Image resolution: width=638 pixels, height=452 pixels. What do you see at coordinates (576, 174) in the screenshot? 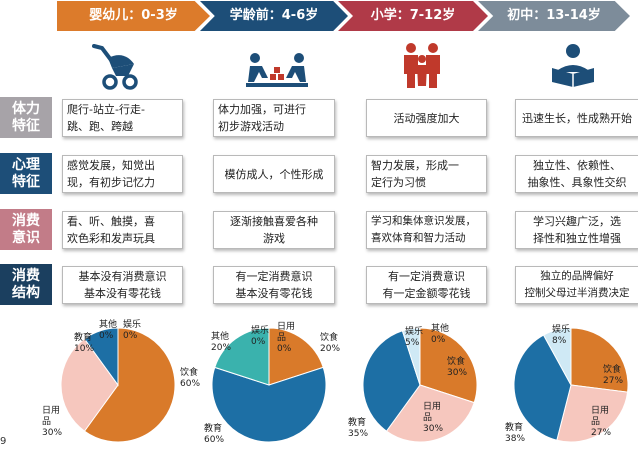
I see `cell-psych-junior: 独立性、依赖性、 抽象性、具象性交织` at bounding box center [576, 174].